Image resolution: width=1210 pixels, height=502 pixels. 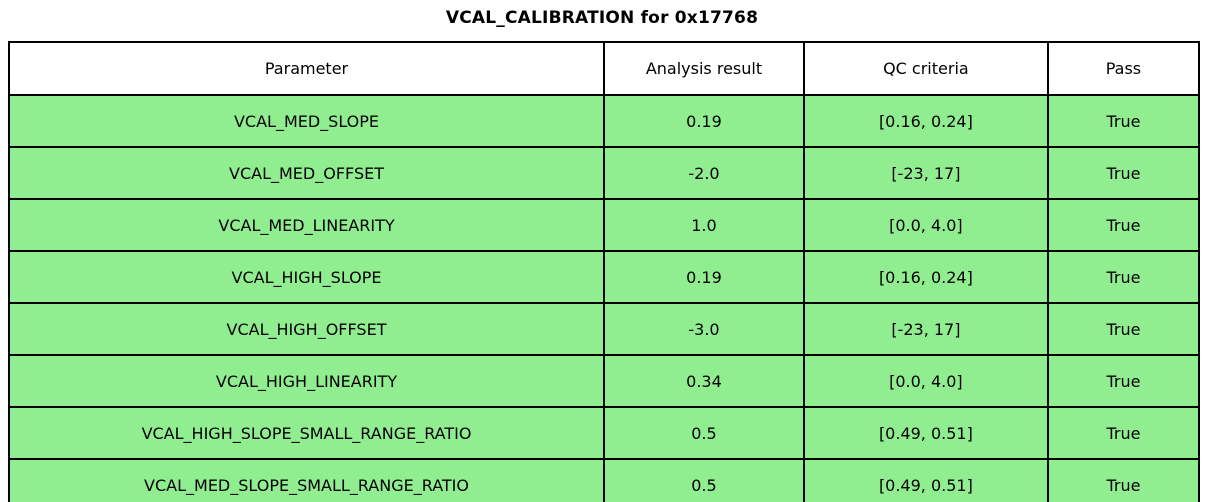 I want to click on cell-parameter: VCAL_HIGH_OFFSET, so click(x=306, y=329).